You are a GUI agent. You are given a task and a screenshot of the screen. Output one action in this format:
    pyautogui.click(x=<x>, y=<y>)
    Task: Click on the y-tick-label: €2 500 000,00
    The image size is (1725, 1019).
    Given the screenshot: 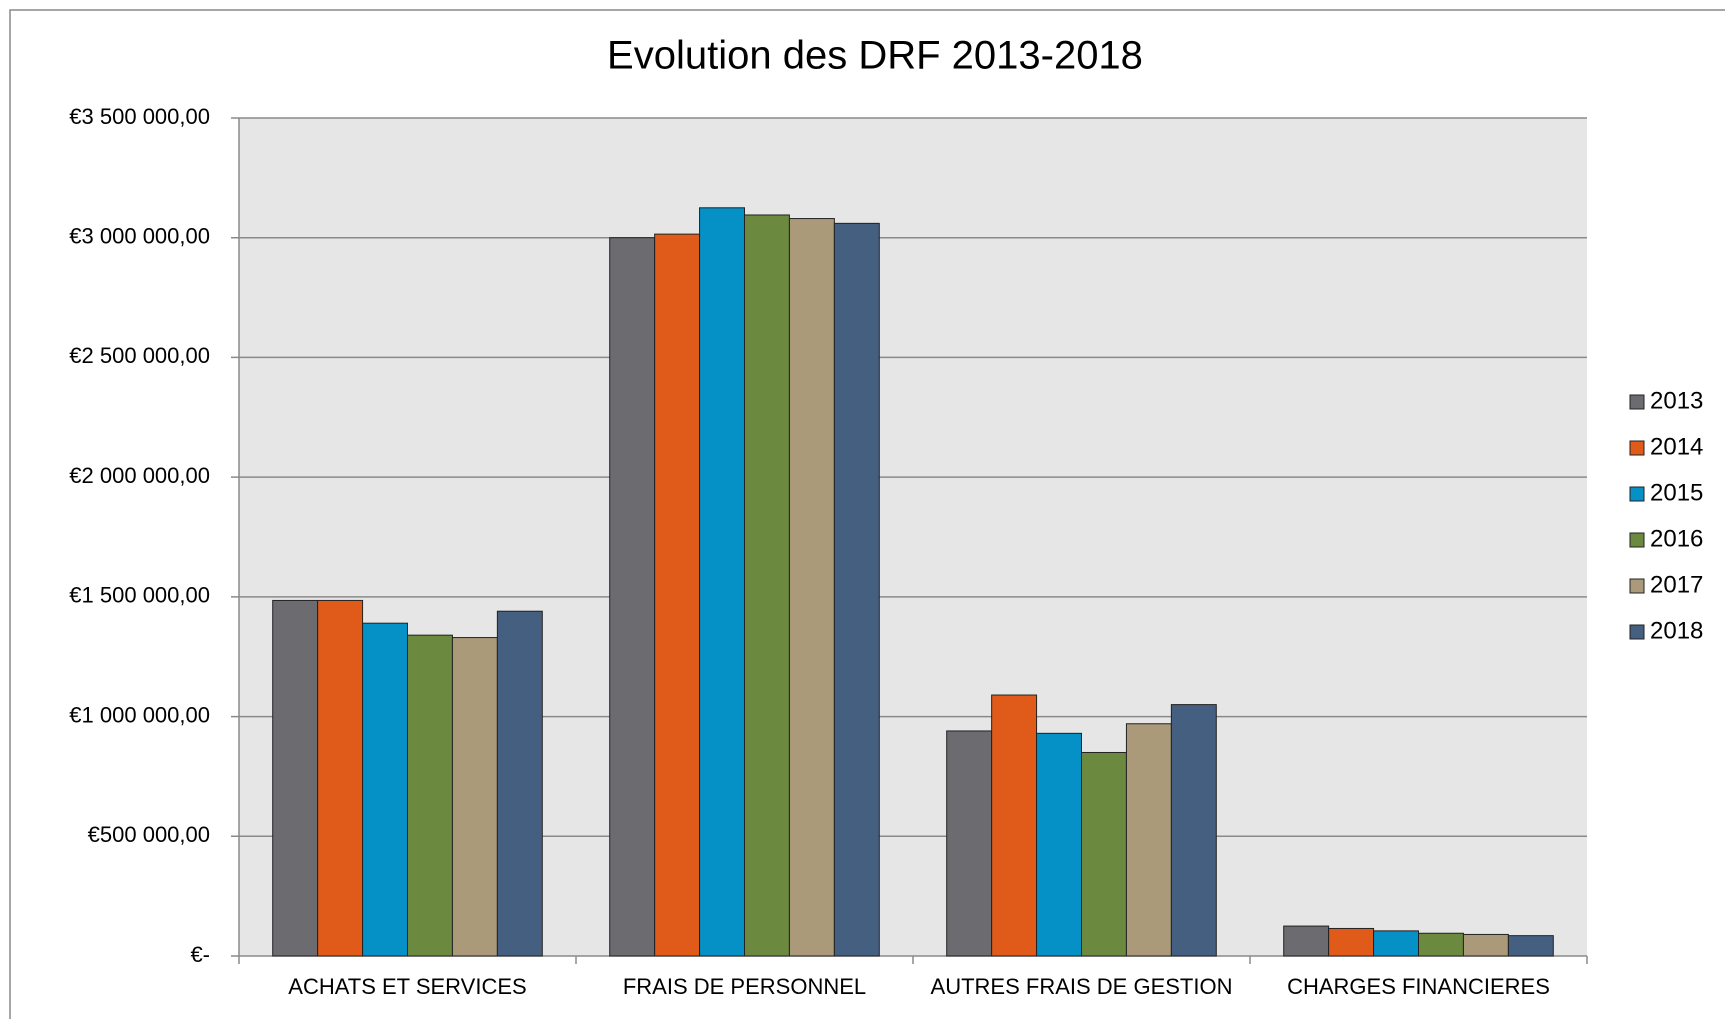 What is the action you would take?
    pyautogui.click(x=139, y=355)
    